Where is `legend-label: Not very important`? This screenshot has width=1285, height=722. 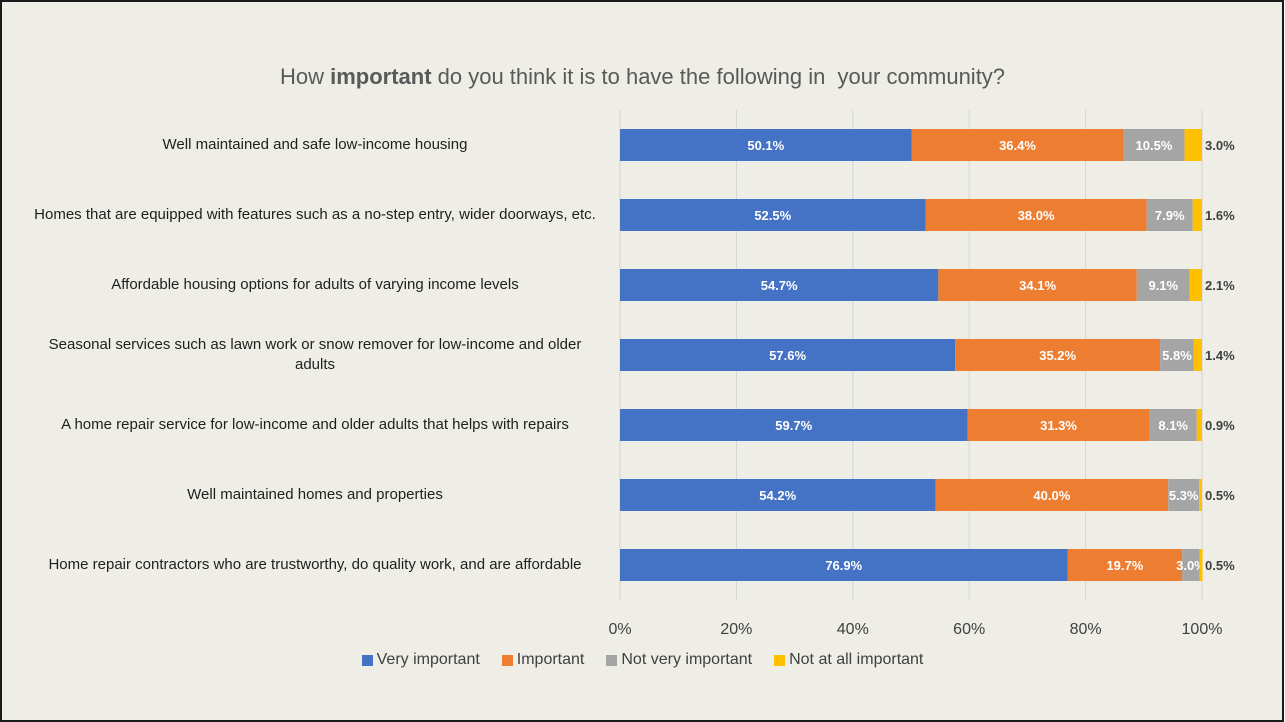 legend-label: Not very important is located at coordinates (687, 659).